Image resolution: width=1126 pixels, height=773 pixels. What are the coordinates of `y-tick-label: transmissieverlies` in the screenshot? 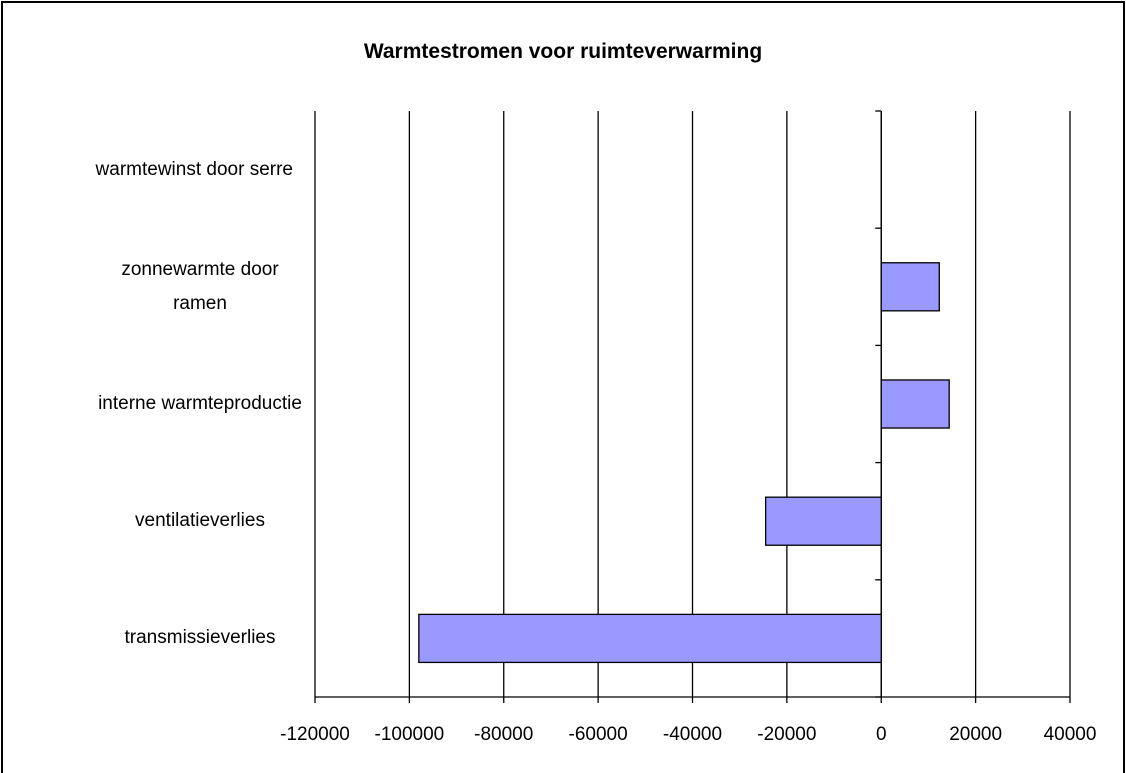 It's located at (200, 638).